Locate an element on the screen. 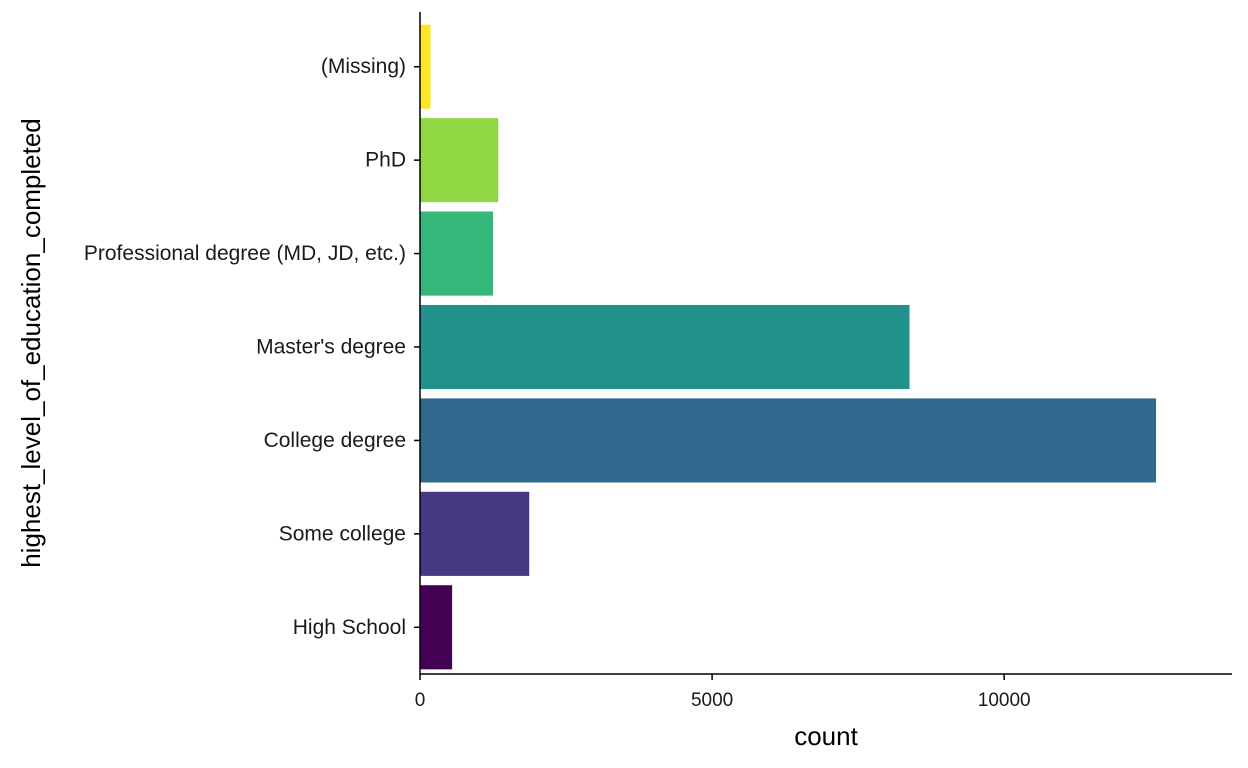  category-label-college-degree: College degree is located at coordinates (335, 440).